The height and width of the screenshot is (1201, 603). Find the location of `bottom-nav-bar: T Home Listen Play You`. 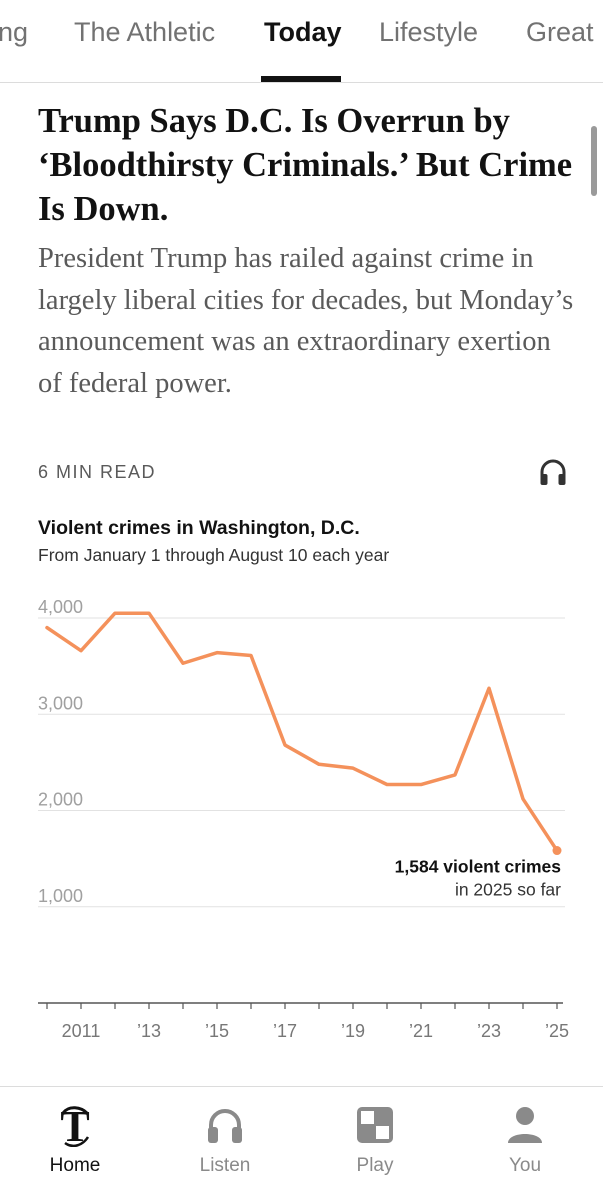

bottom-nav-bar: T Home Listen Play You is located at coordinates (301, 1143).